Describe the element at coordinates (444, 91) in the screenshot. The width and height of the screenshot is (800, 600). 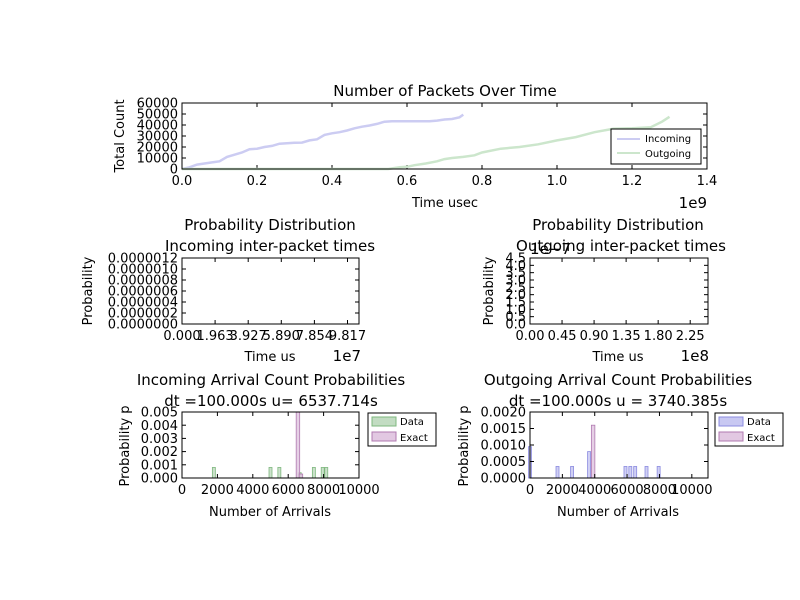
I see `packets-title: Number of Packets Over Time` at that location.